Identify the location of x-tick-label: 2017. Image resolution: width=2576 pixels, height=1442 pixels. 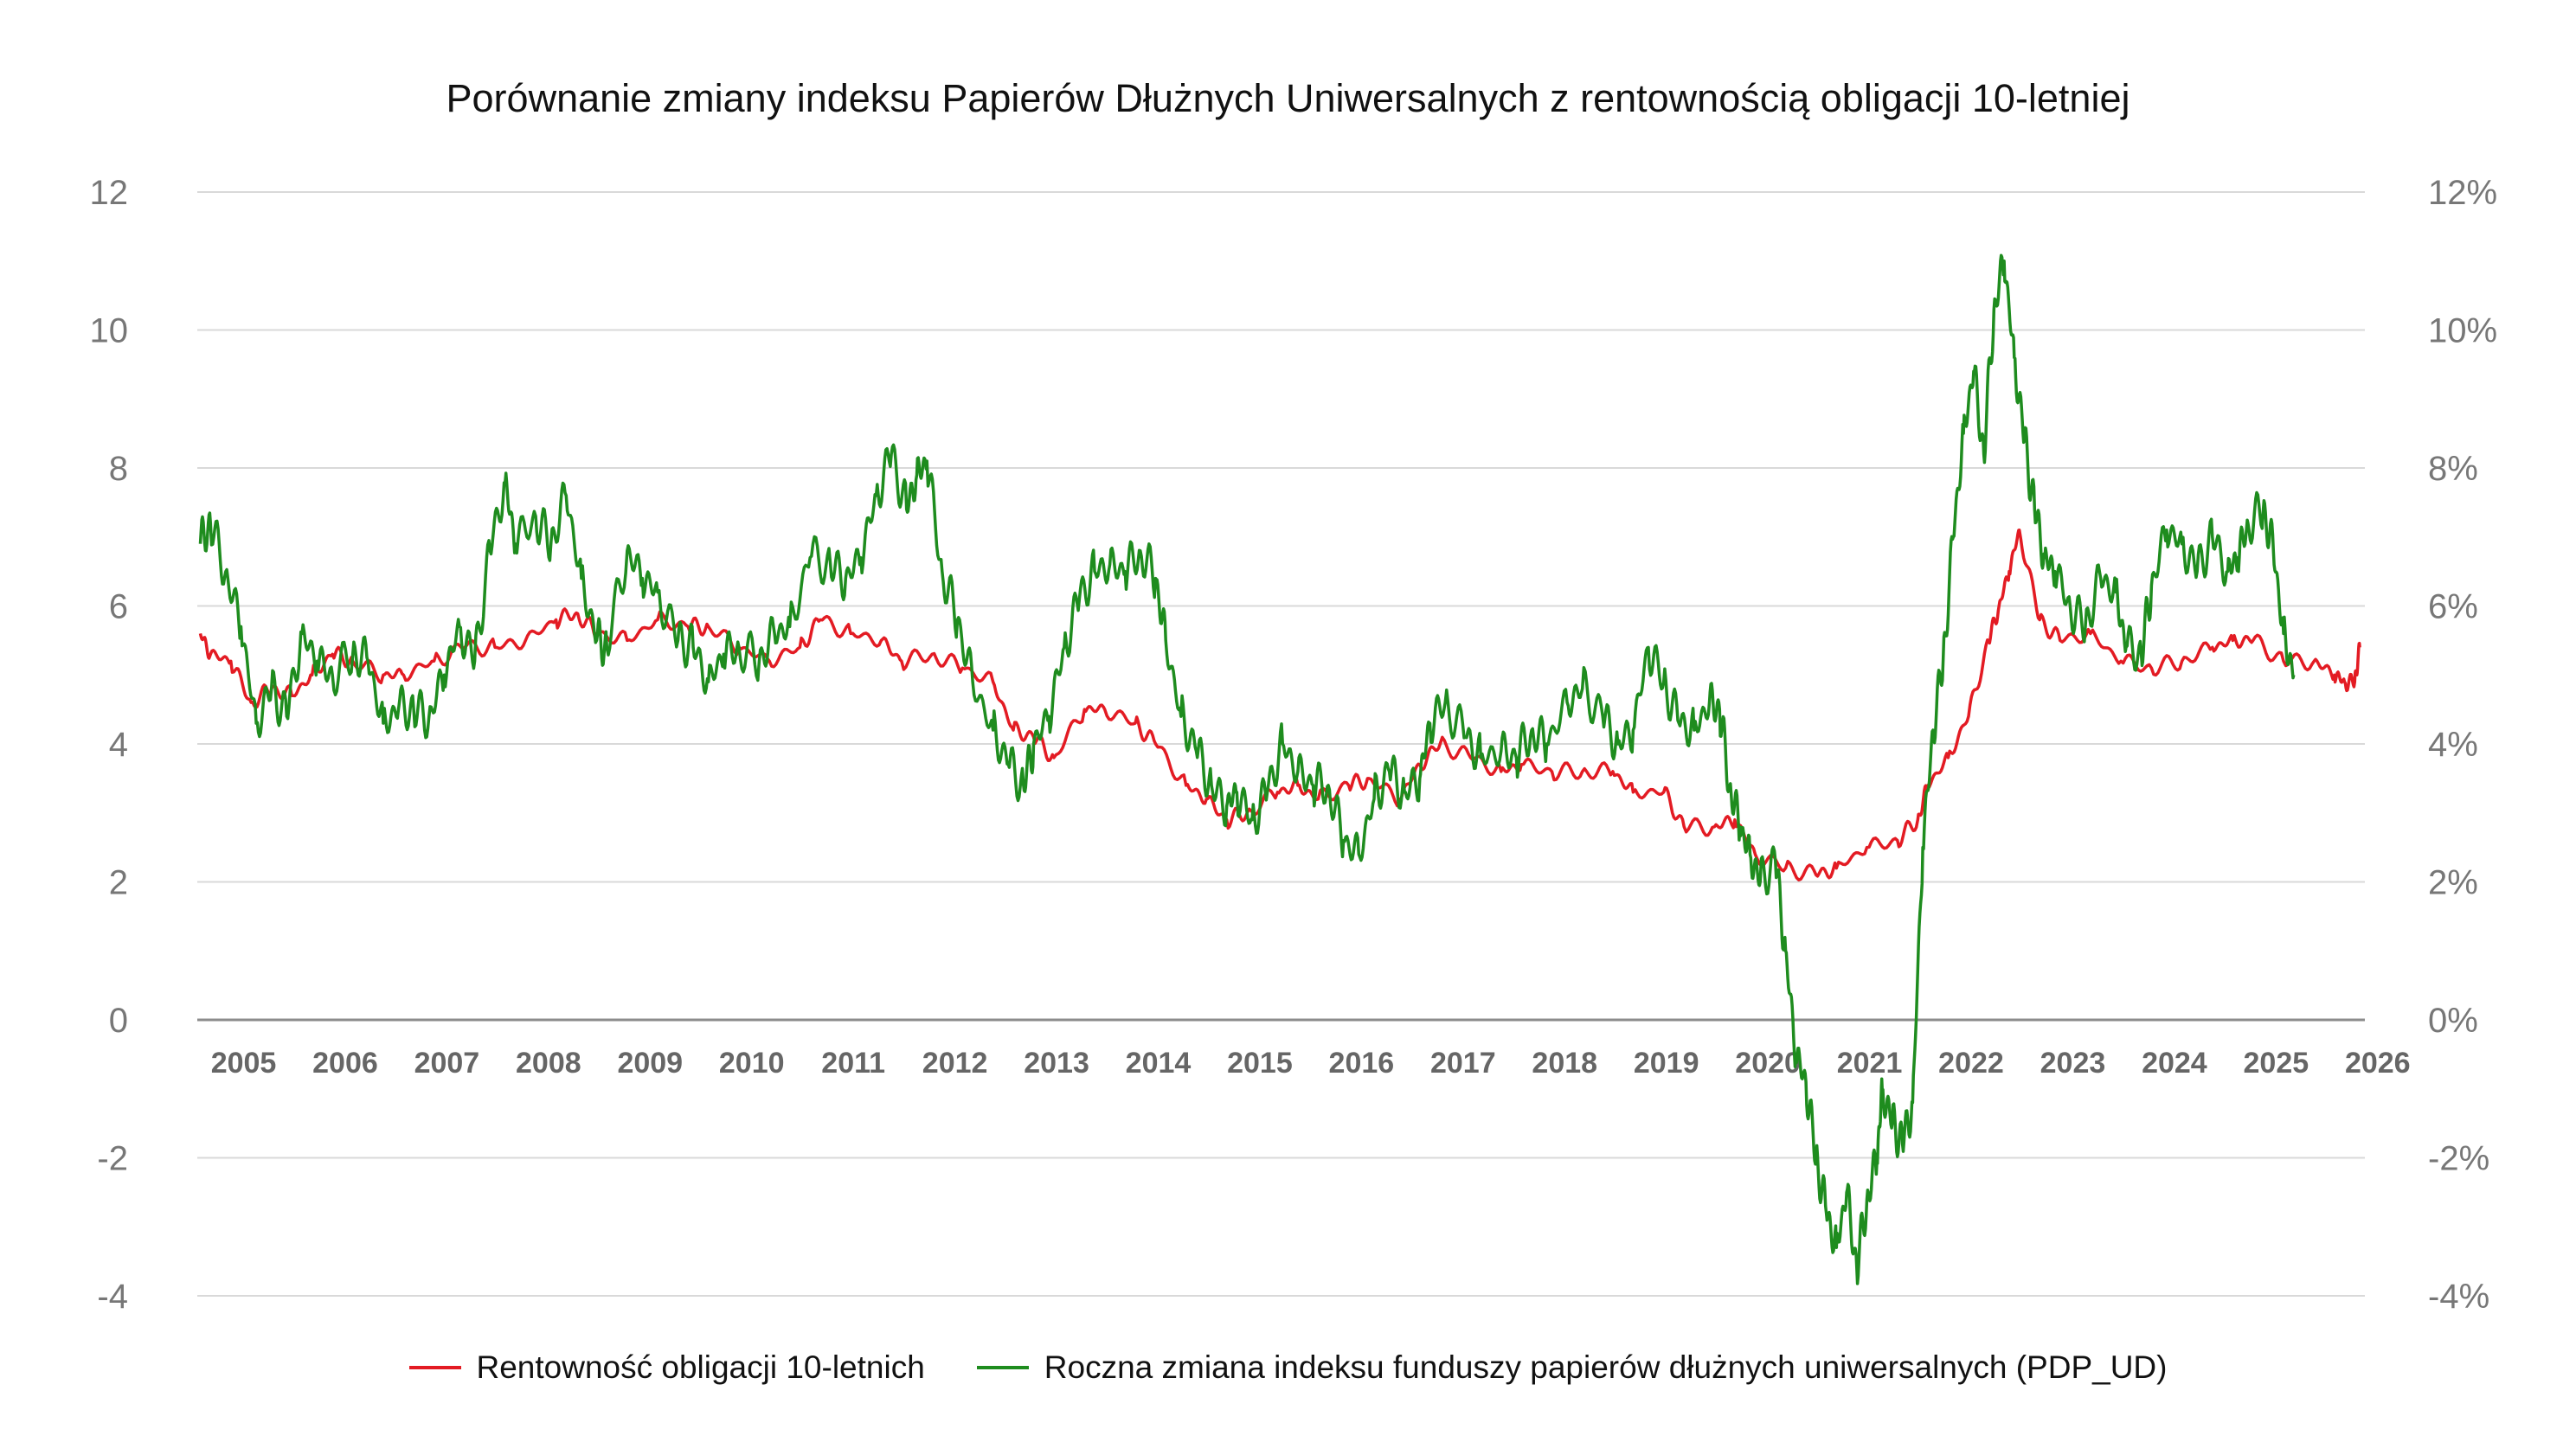
(1463, 1063).